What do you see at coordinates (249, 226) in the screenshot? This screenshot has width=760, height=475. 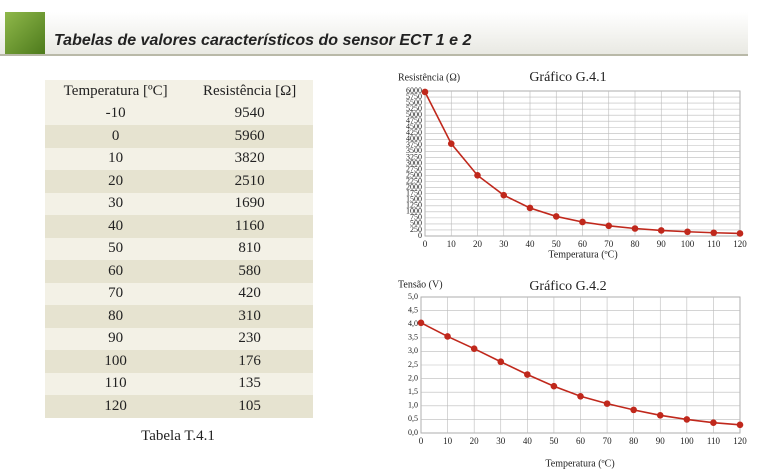 I see `table-cell: 1160` at bounding box center [249, 226].